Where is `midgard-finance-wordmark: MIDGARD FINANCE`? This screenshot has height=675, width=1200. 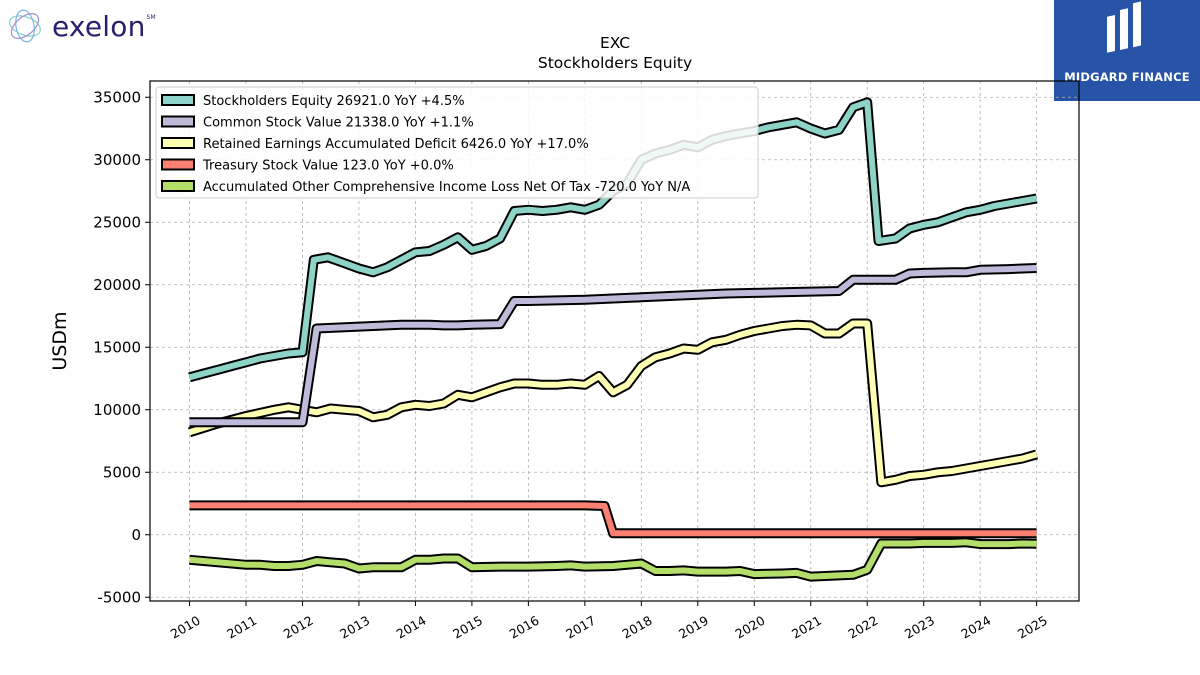 midgard-finance-wordmark: MIDGARD FINANCE is located at coordinates (1127, 77).